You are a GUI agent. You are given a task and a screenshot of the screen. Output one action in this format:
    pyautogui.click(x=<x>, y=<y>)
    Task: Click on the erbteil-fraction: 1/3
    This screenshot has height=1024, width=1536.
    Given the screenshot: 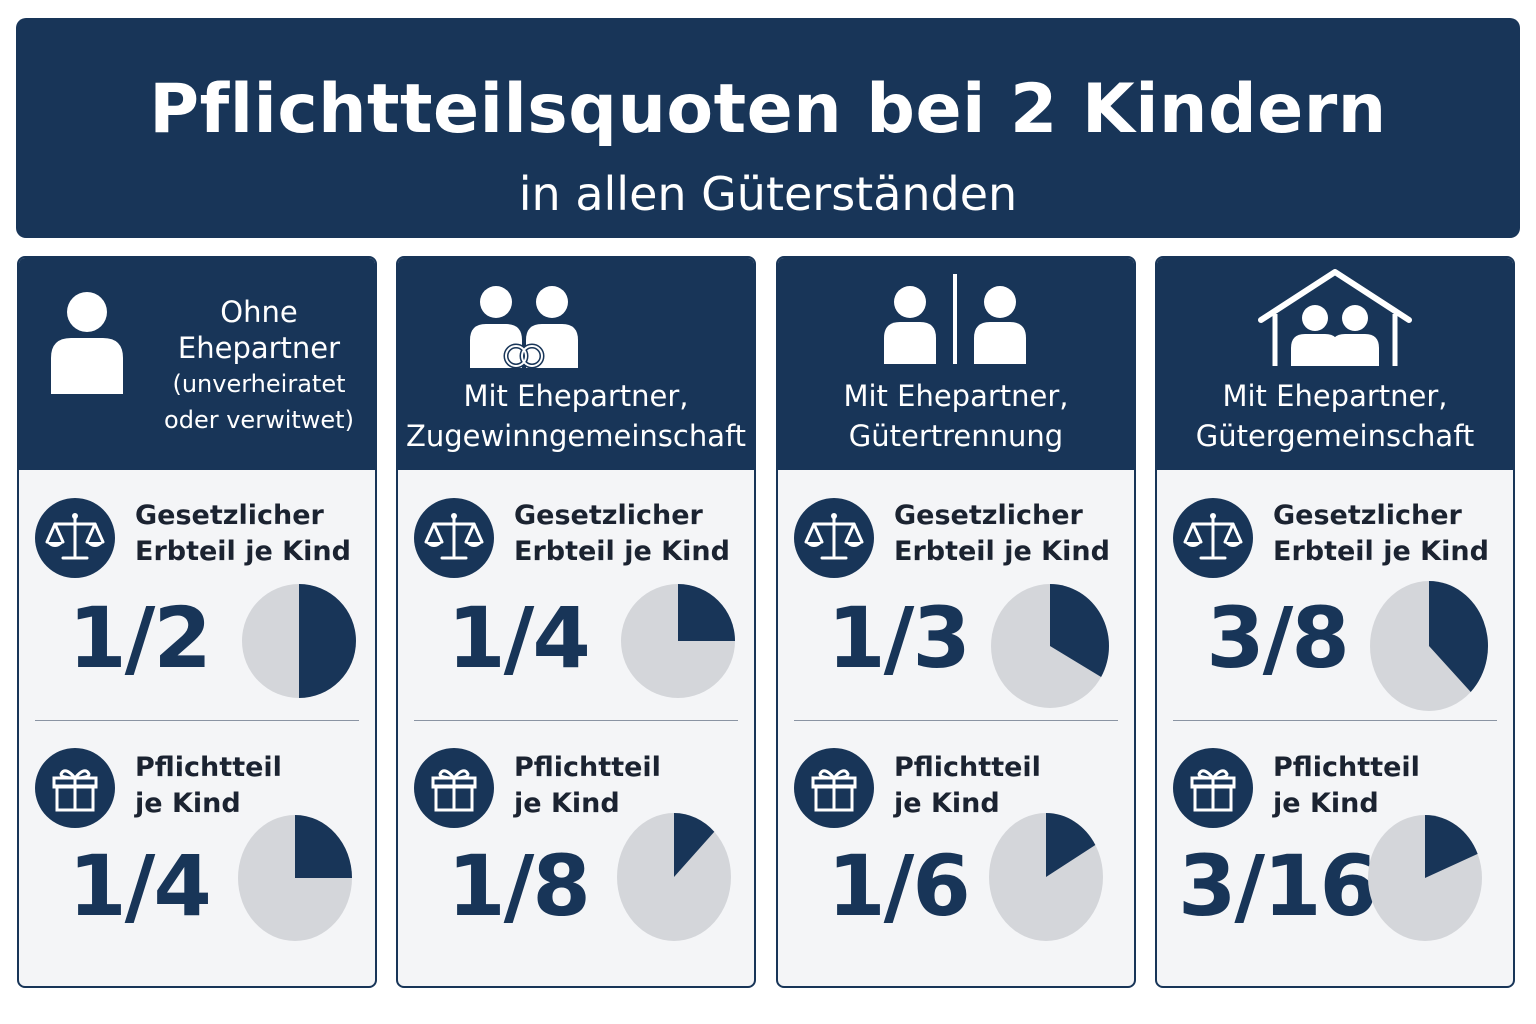 What is the action you would take?
    pyautogui.click(x=899, y=638)
    